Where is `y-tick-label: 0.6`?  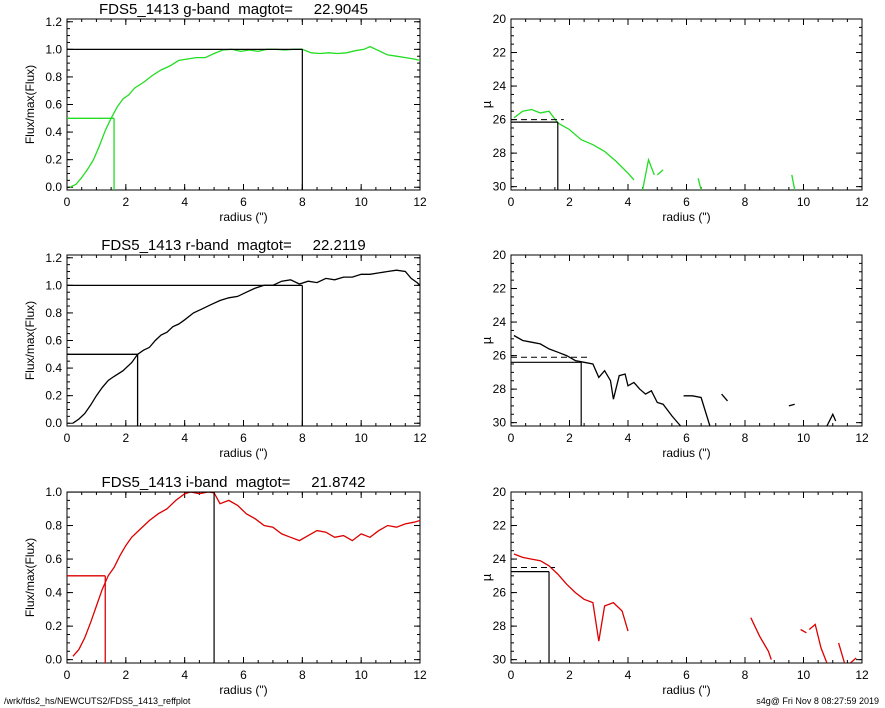 y-tick-label: 0.6 is located at coordinates (53, 341).